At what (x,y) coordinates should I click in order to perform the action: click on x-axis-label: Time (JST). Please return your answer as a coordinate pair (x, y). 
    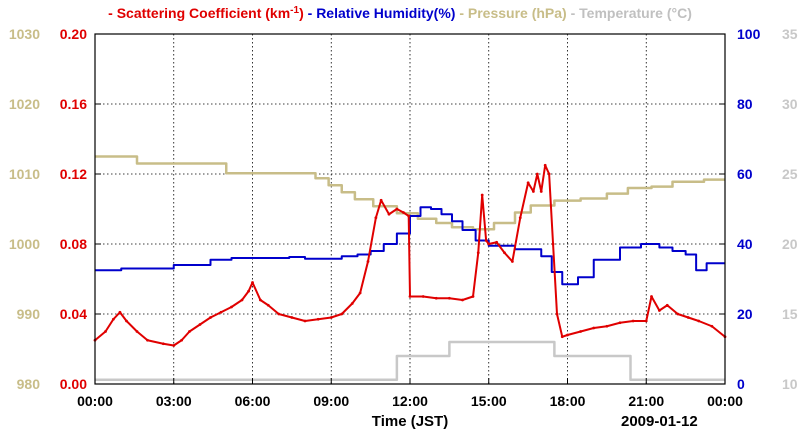
    Looking at the image, I should click on (410, 421).